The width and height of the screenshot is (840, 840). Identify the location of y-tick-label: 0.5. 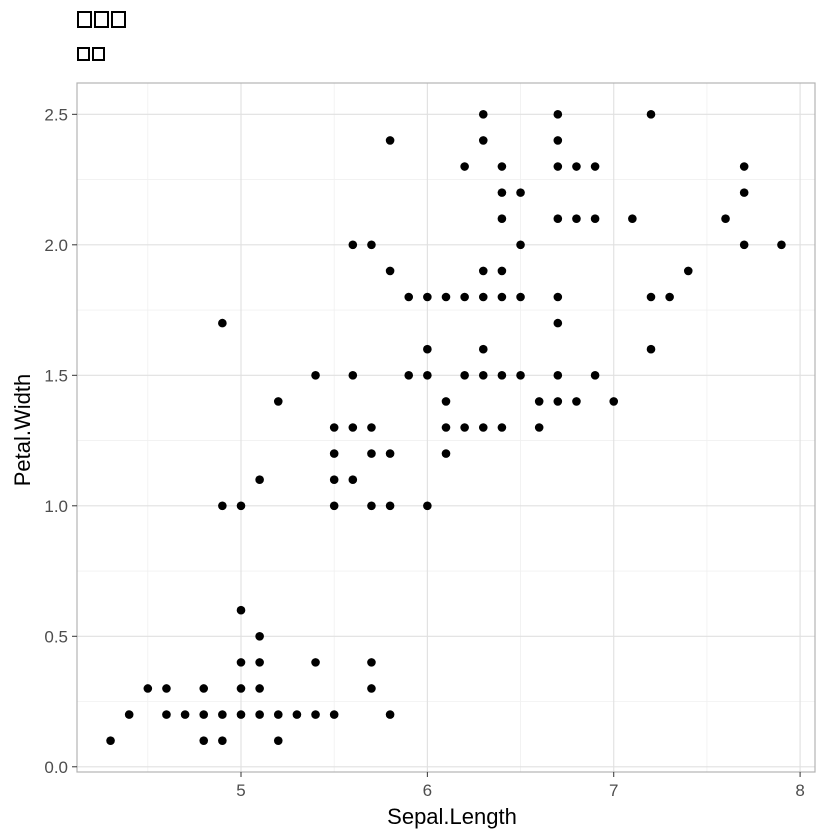
(56, 636).